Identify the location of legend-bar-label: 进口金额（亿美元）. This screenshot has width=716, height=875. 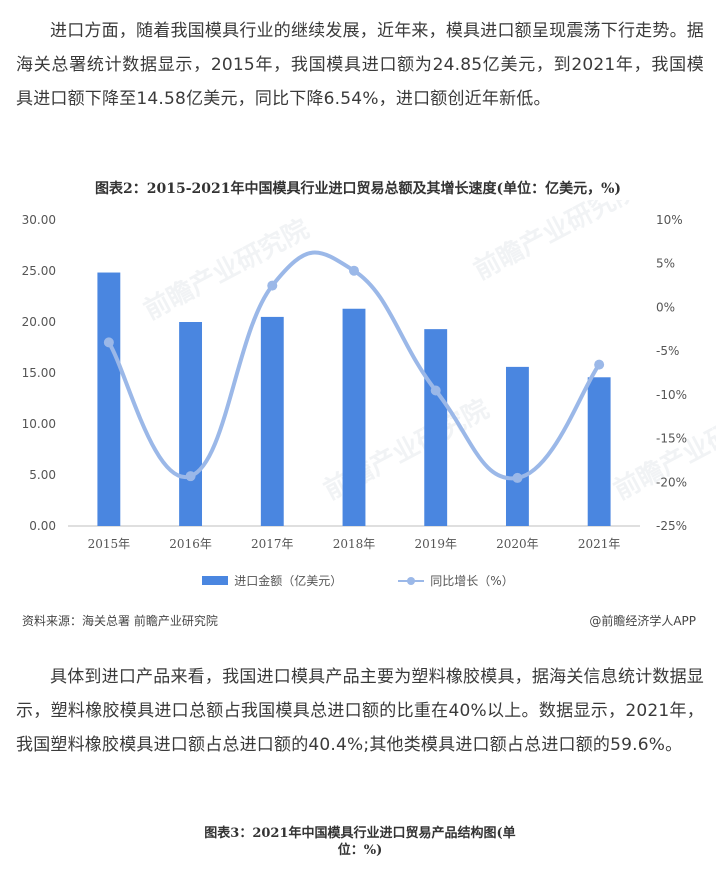
(288, 581).